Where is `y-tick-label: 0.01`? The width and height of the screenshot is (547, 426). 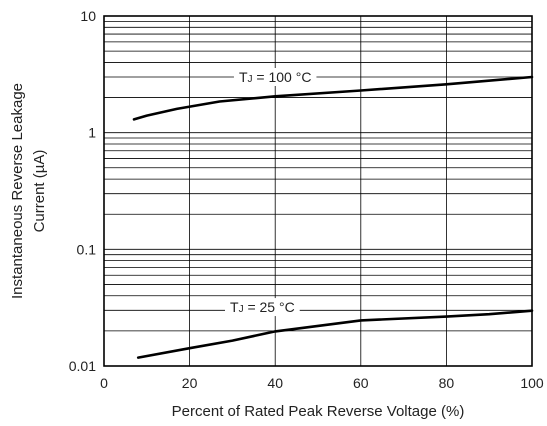 y-tick-label: 0.01 is located at coordinates (82, 366).